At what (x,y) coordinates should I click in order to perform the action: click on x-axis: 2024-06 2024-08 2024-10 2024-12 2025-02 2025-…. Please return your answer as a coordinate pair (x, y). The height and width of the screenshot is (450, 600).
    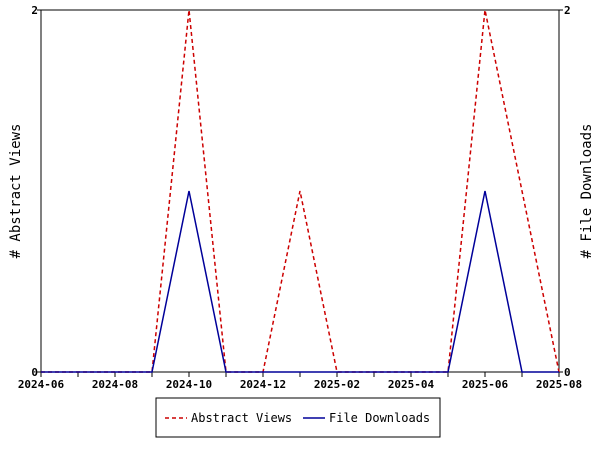
    Looking at the image, I should click on (300, 381).